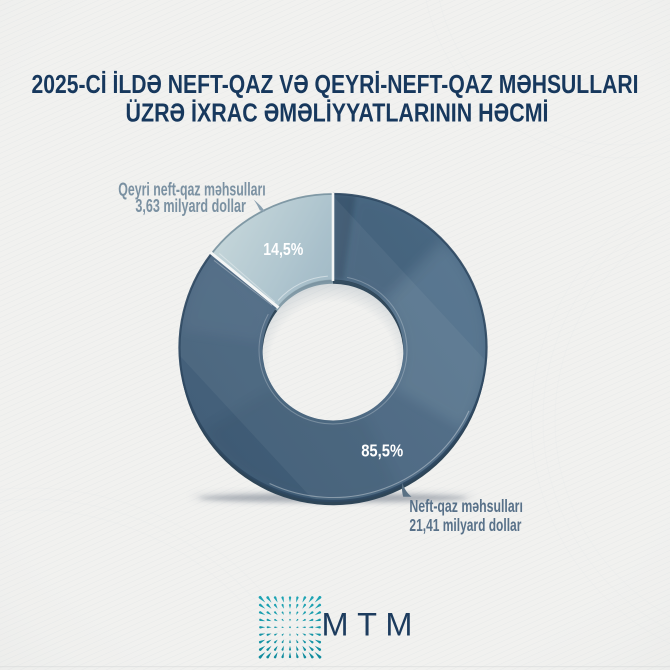 The height and width of the screenshot is (670, 670). Describe the element at coordinates (382, 451) in the screenshot. I see `svg-text: 85,5%` at that location.